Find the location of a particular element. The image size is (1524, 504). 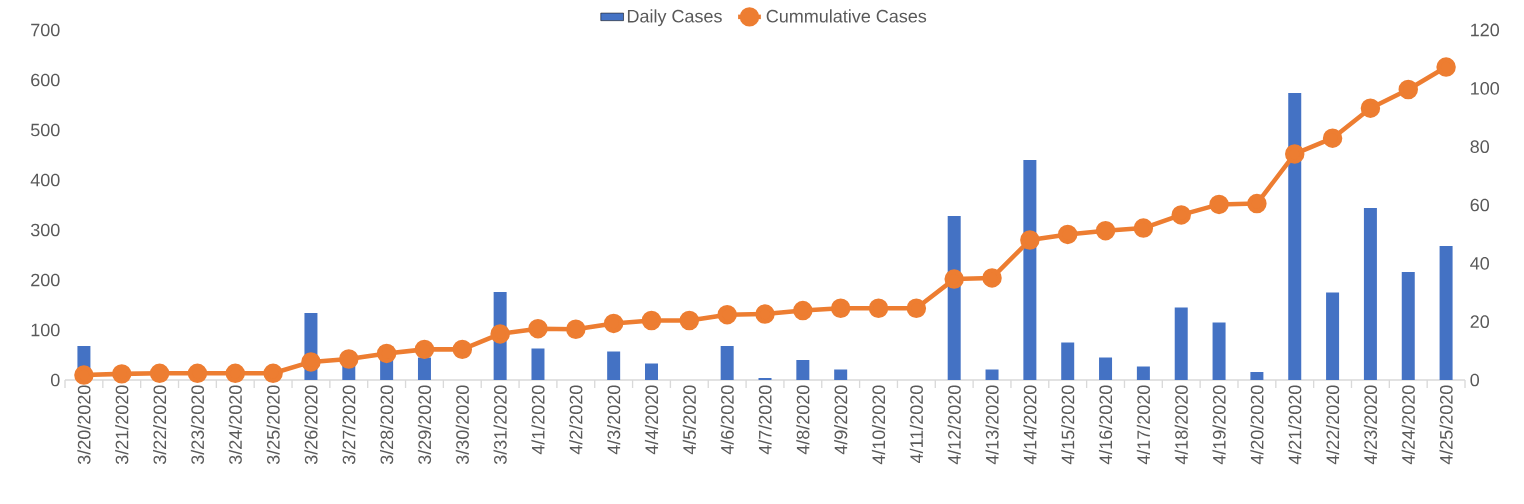

x-tick-label: 4/17/2020 is located at coordinates (1143, 425).